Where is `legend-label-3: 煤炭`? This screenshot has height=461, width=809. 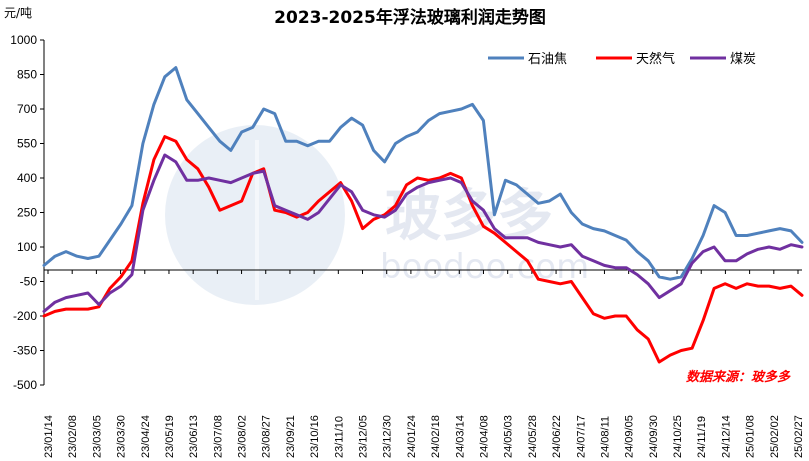
legend-label-3: 煤炭 is located at coordinates (743, 59).